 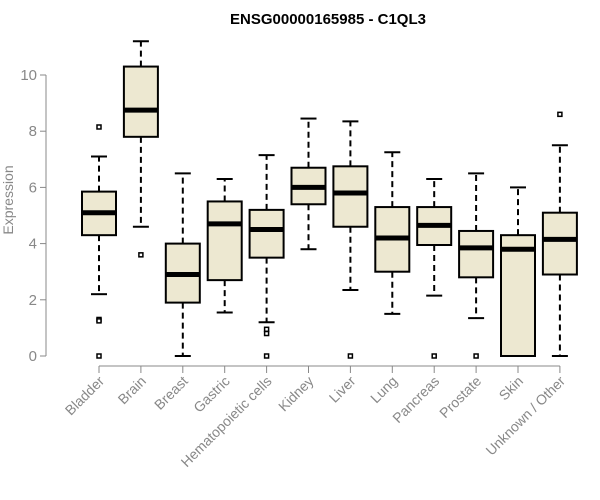 I want to click on x-tick-label: Brain, so click(x=132, y=390).